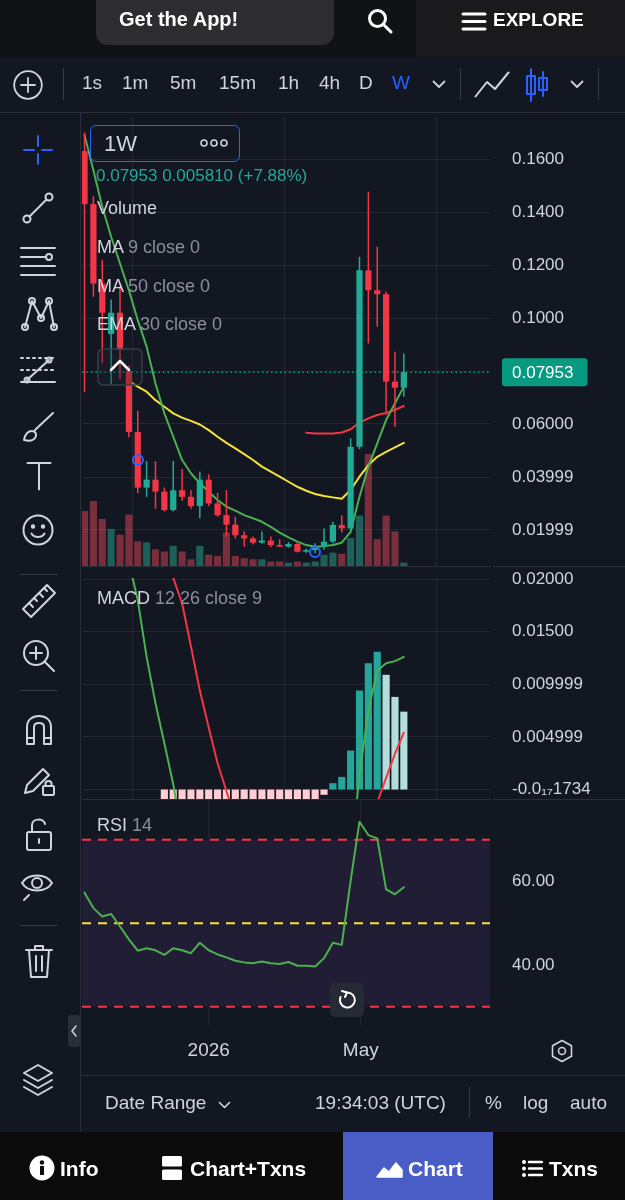 Image resolution: width=625 pixels, height=1200 pixels. Describe the element at coordinates (330, 82) in the screenshot. I see `text: 4h` at that location.